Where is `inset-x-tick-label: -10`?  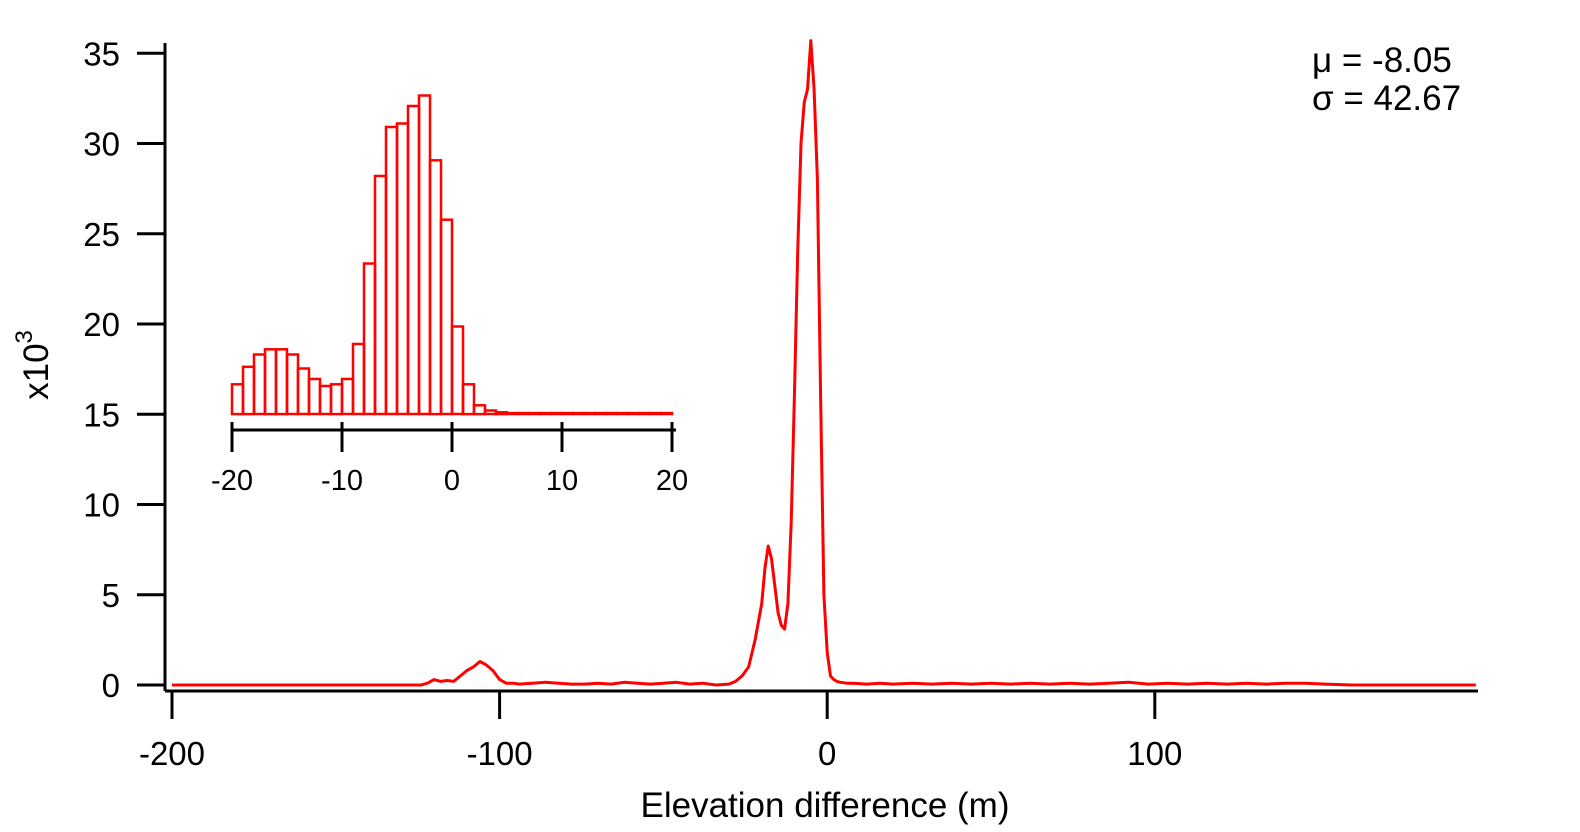 inset-x-tick-label: -10 is located at coordinates (342, 481).